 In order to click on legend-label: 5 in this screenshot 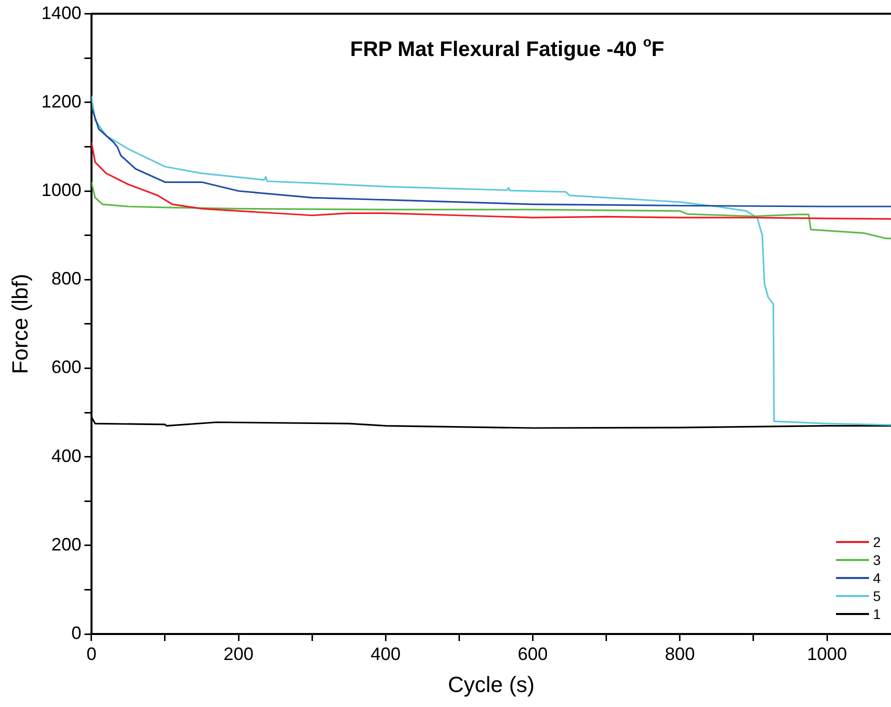, I will do `click(877, 596)`.